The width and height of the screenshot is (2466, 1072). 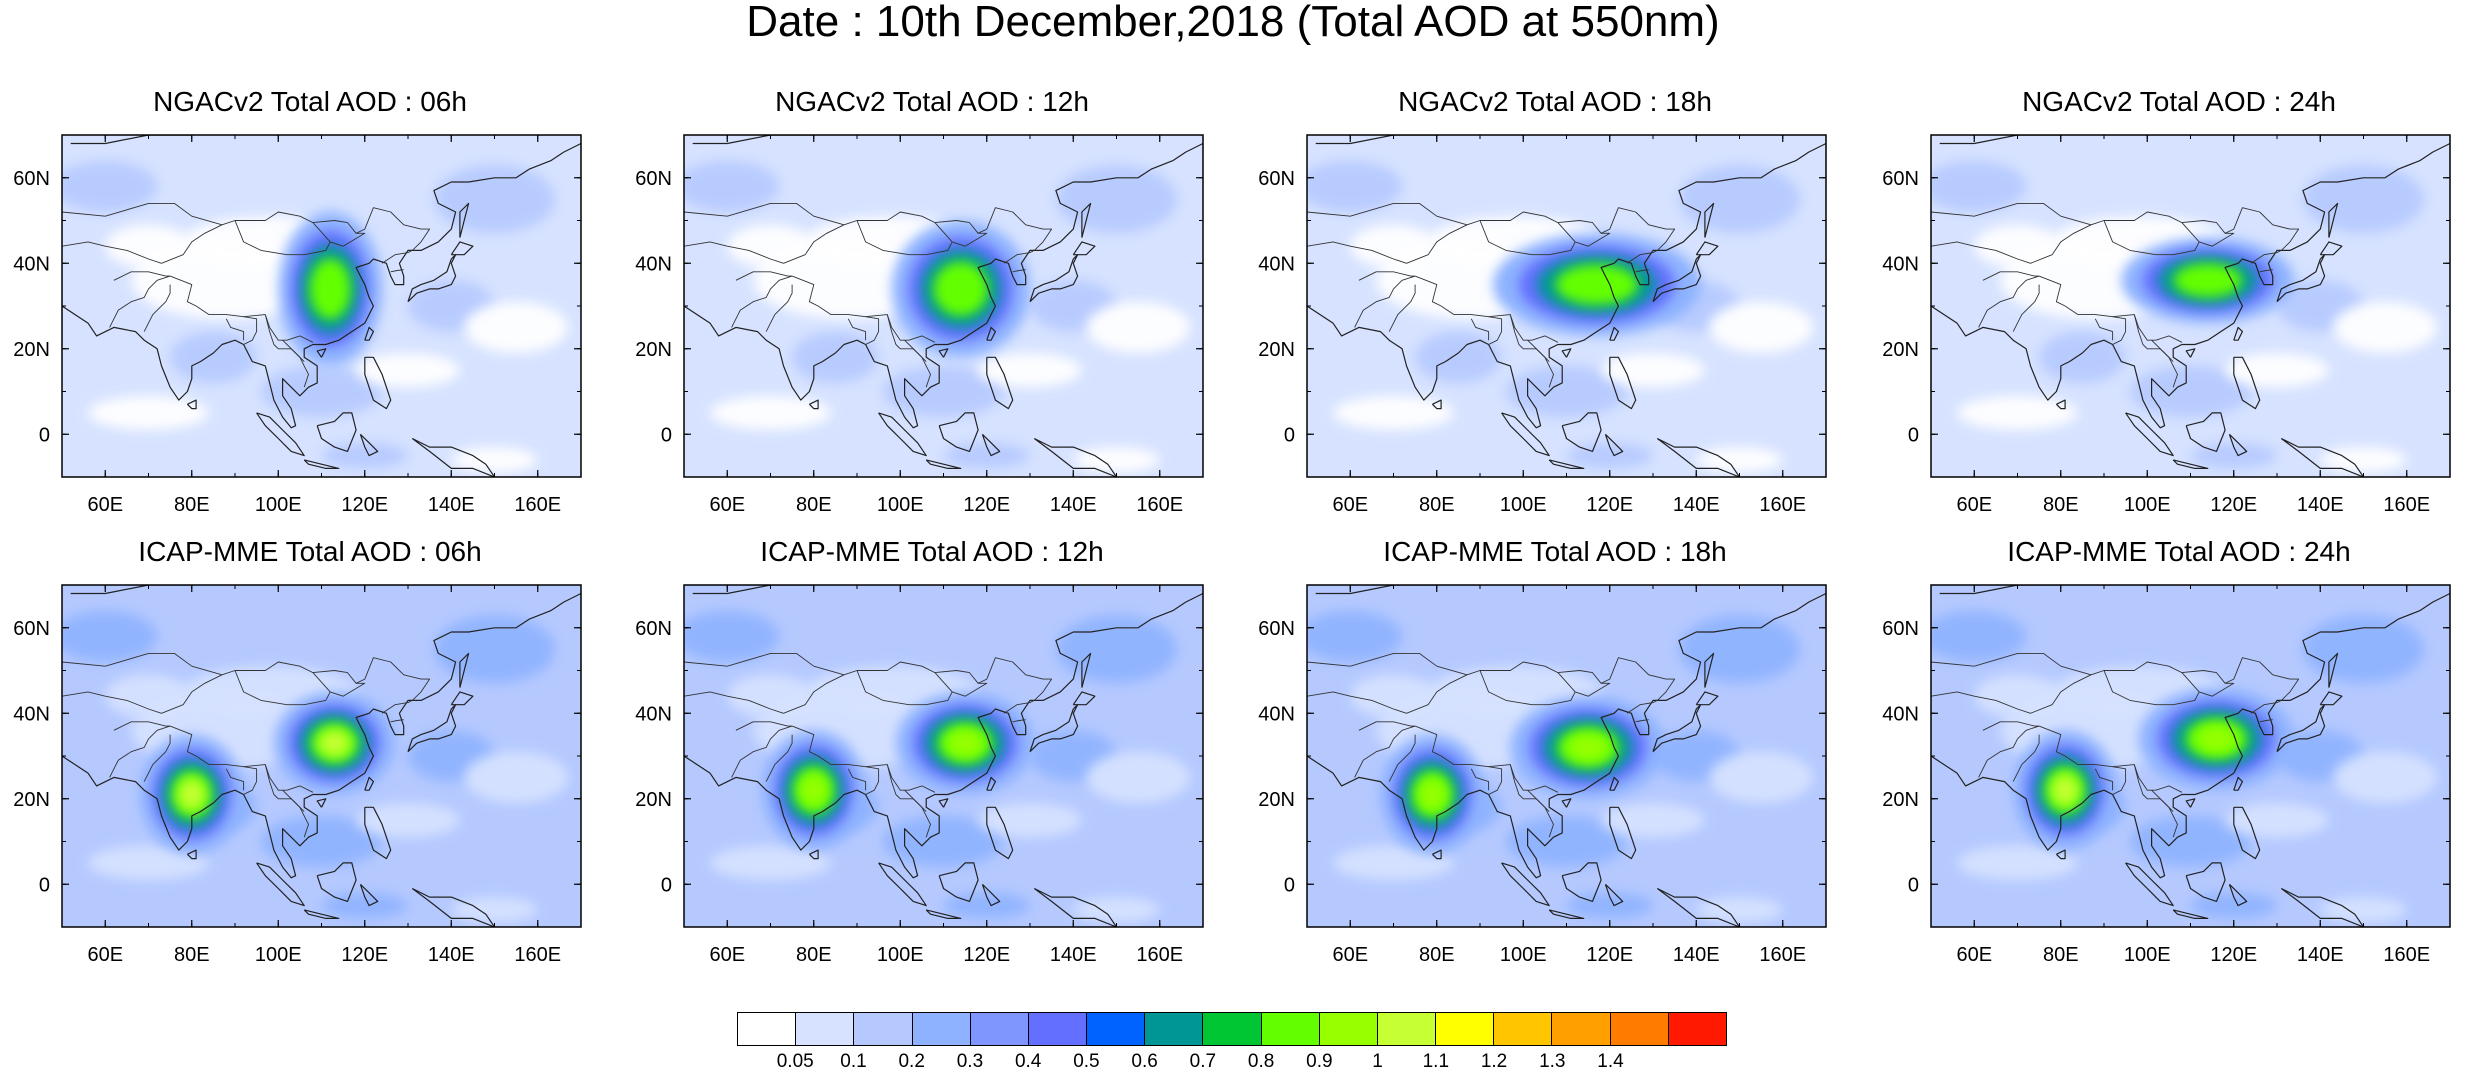 What do you see at coordinates (1232, 1029) in the screenshot?
I see `colorbar-swatches` at bounding box center [1232, 1029].